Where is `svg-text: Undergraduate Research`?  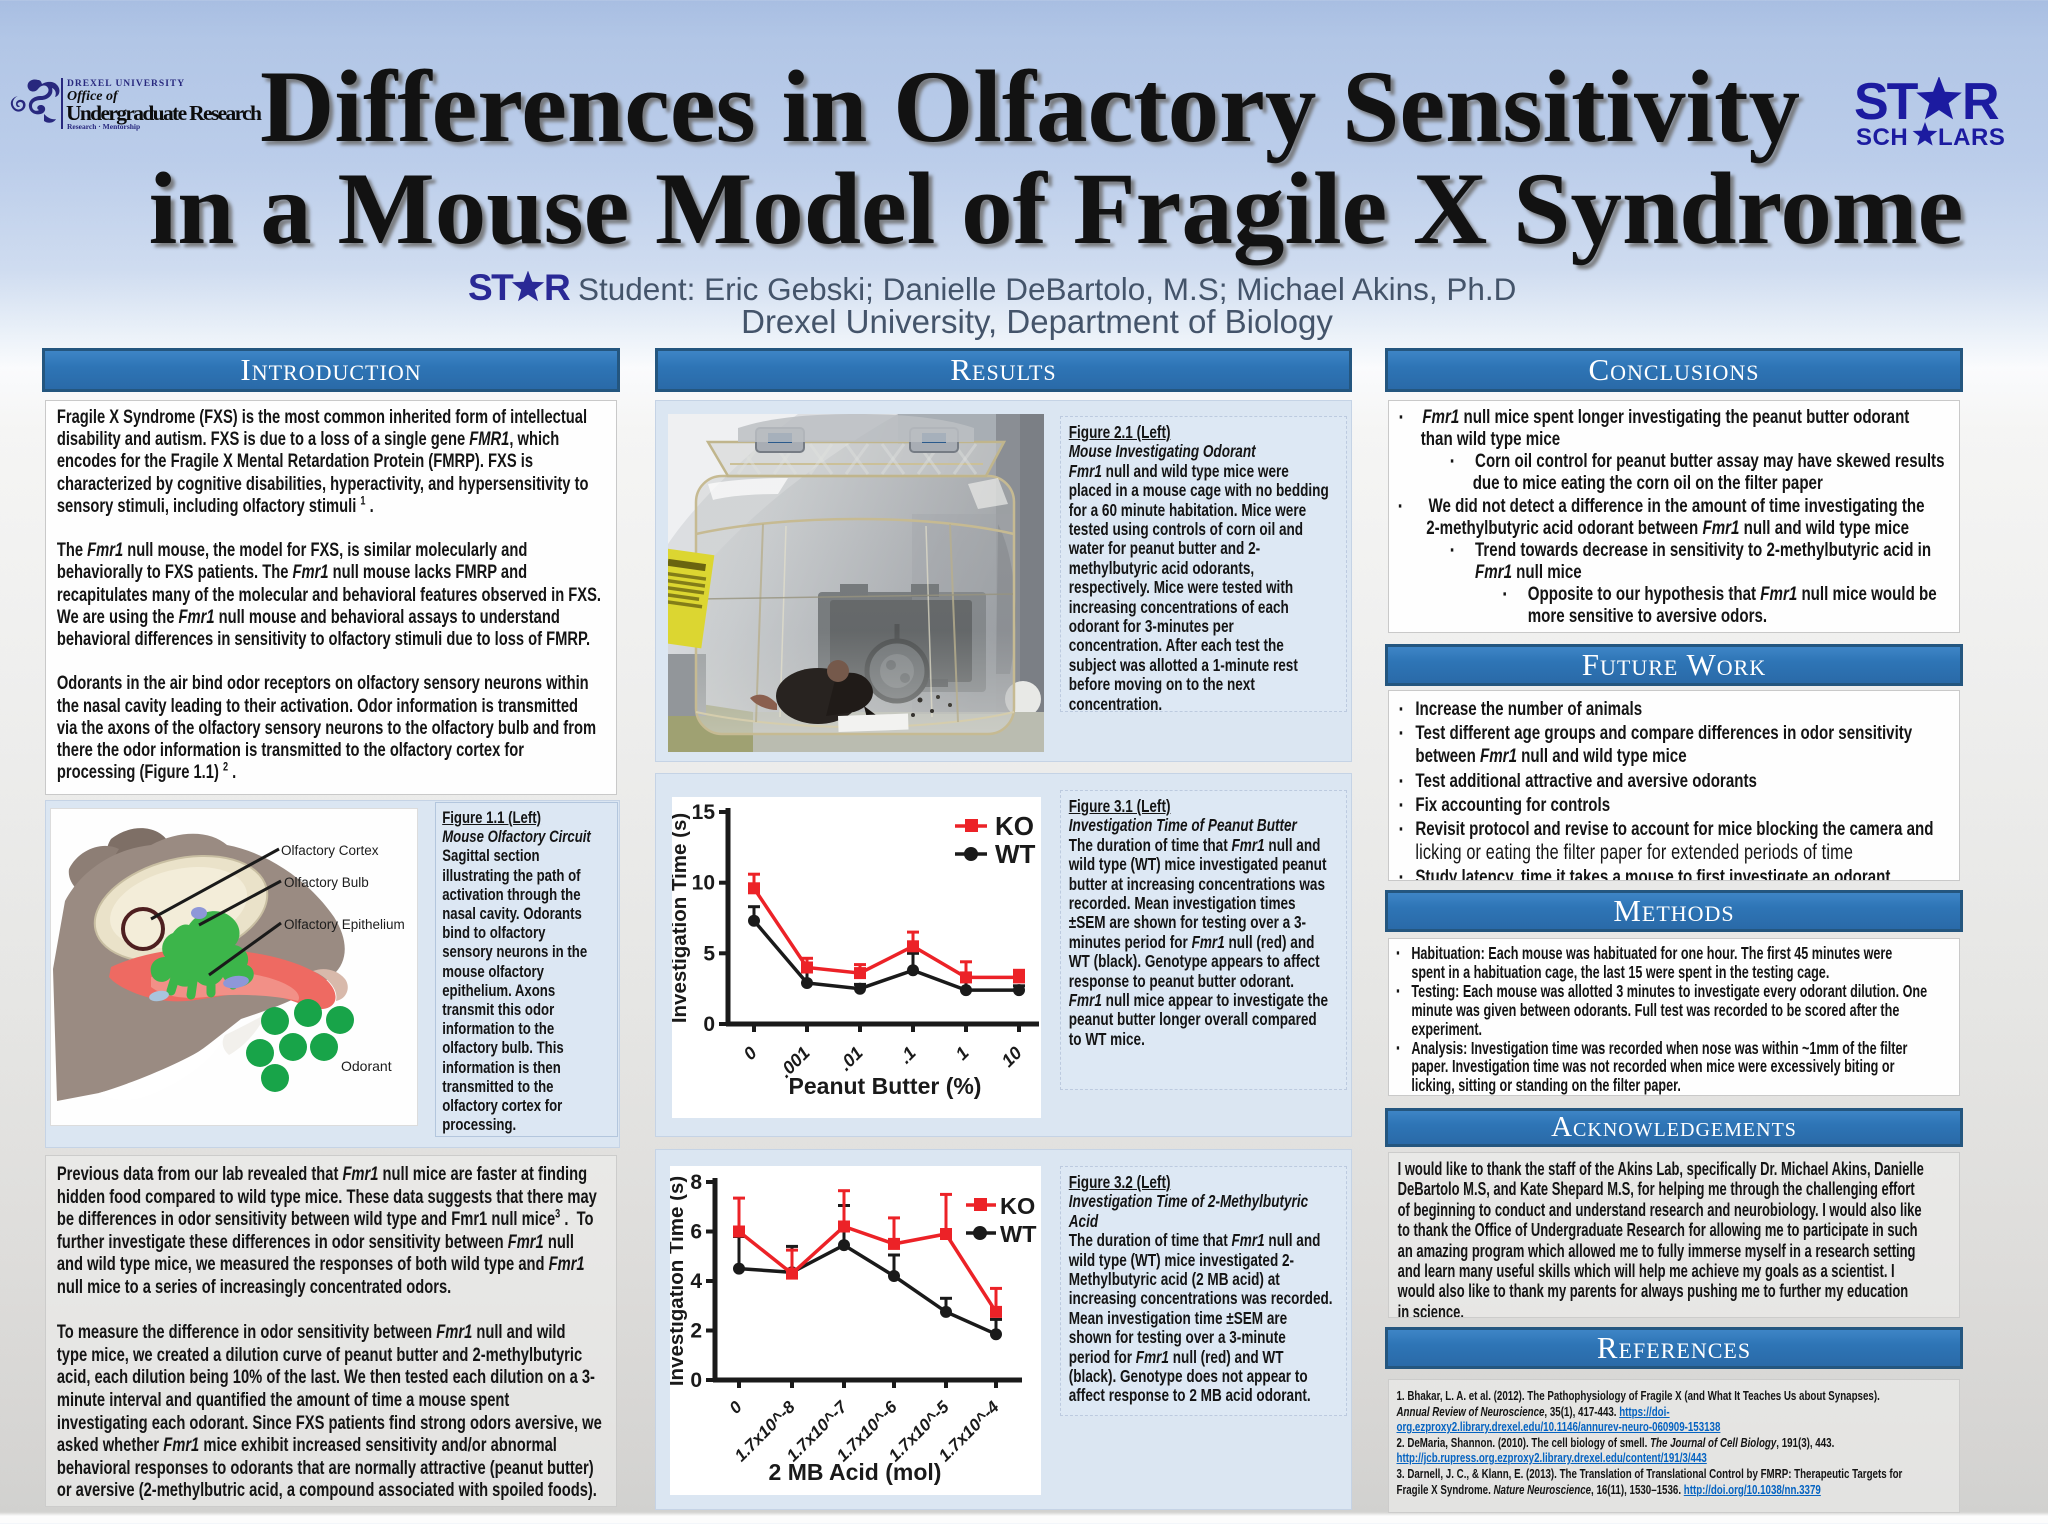
svg-text: Undergraduate Research is located at coordinates (164, 113).